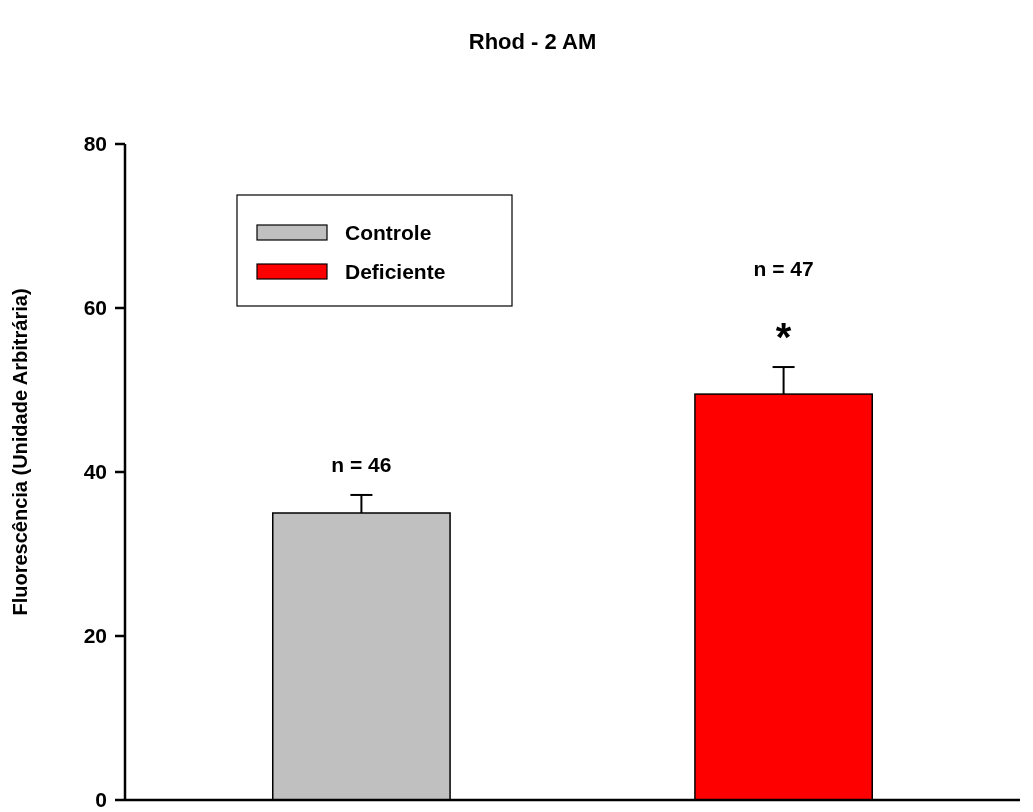 This screenshot has height=812, width=1033. I want to click on annotation: n = 46, so click(361, 465).